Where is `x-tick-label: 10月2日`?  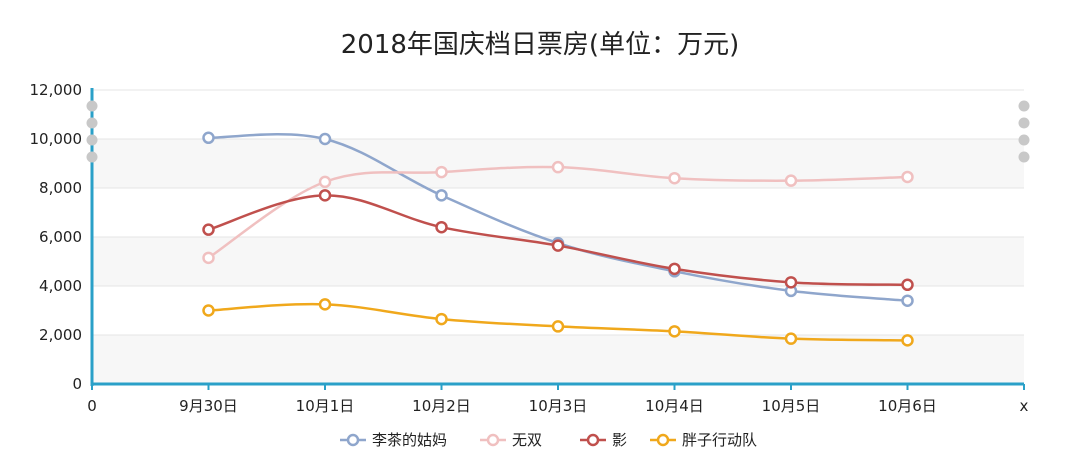
x-tick-label: 10月2日 is located at coordinates (441, 406).